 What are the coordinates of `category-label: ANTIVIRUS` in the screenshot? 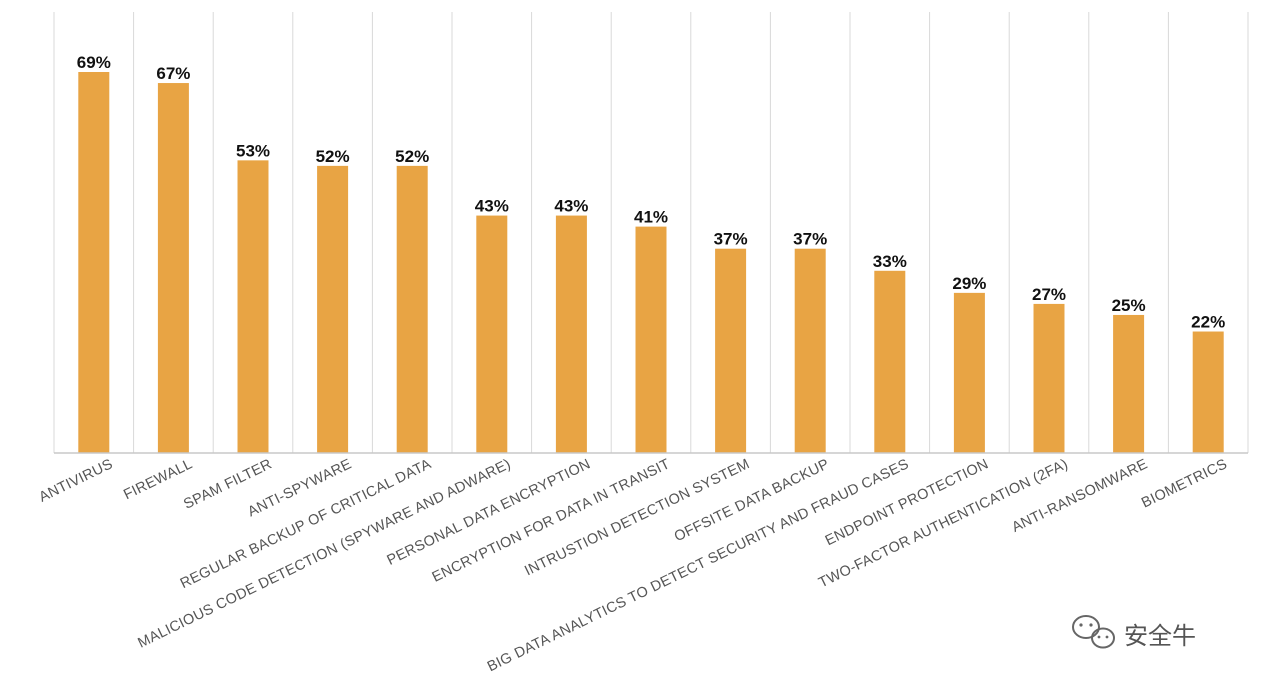 It's located at (76, 480).